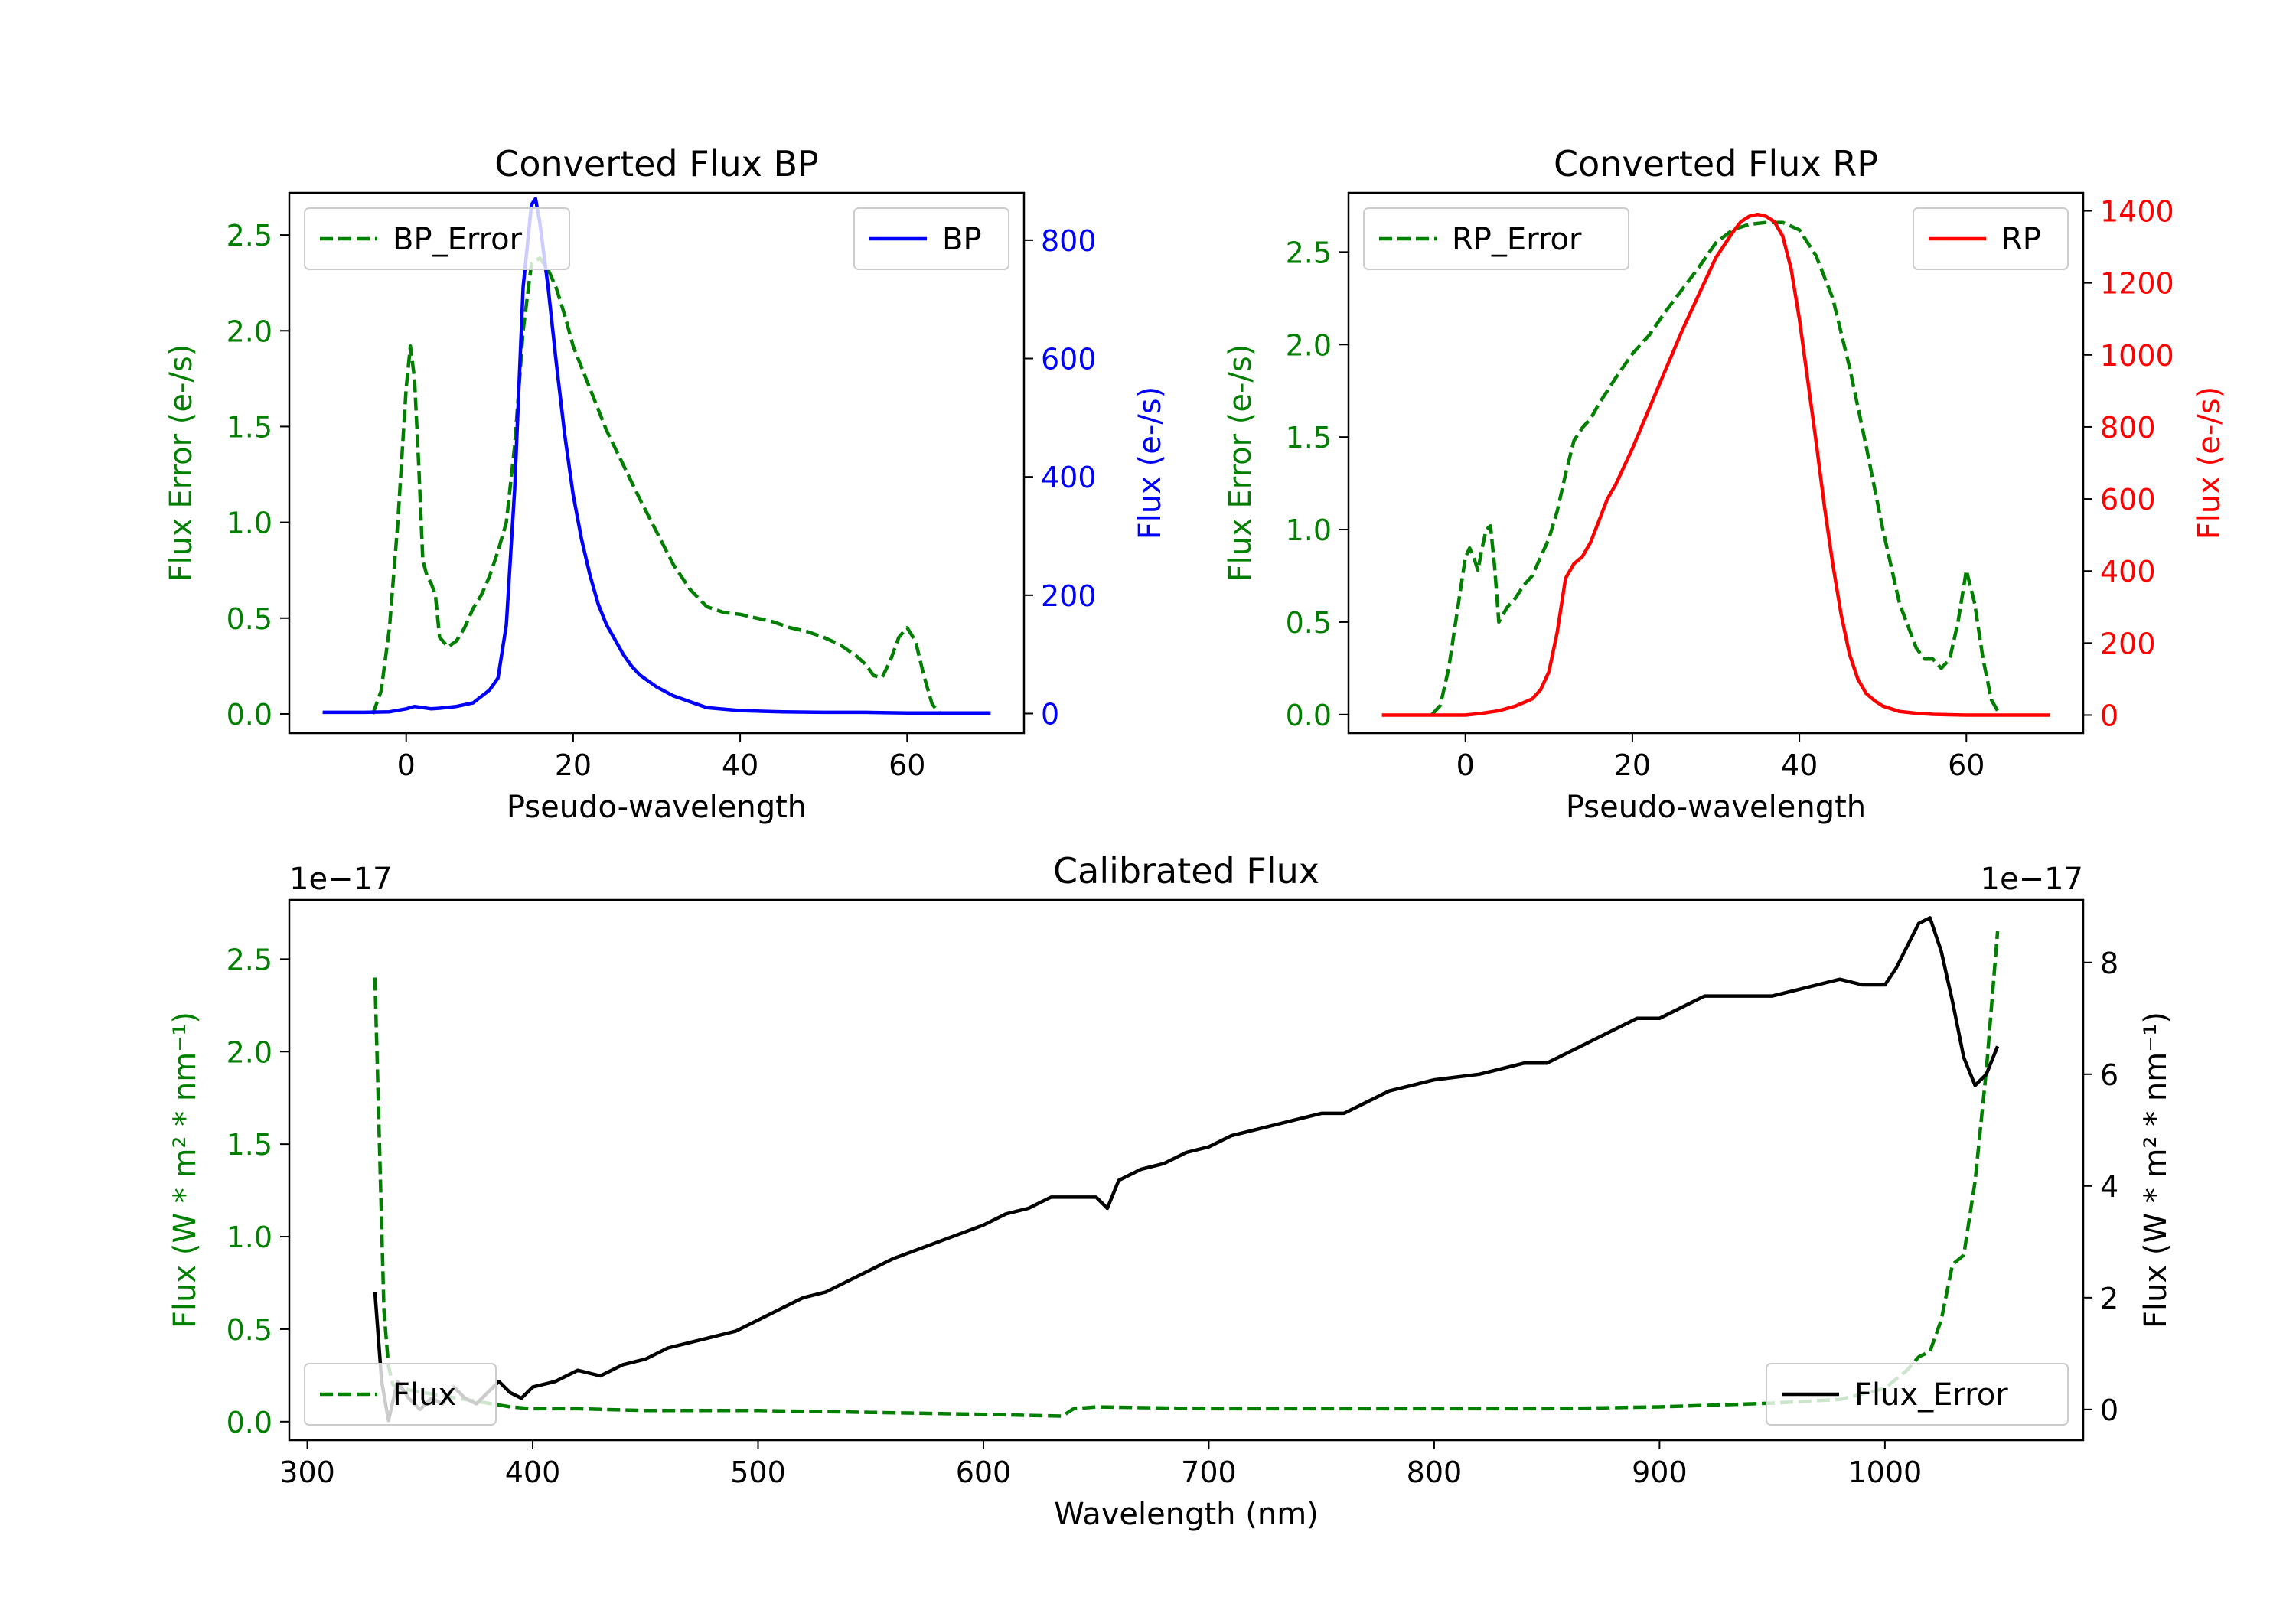 The image size is (2296, 1607). Describe the element at coordinates (185, 1170) in the screenshot. I see `y-left-axis-label: Flux (W * m² * nm⁻¹)` at that location.